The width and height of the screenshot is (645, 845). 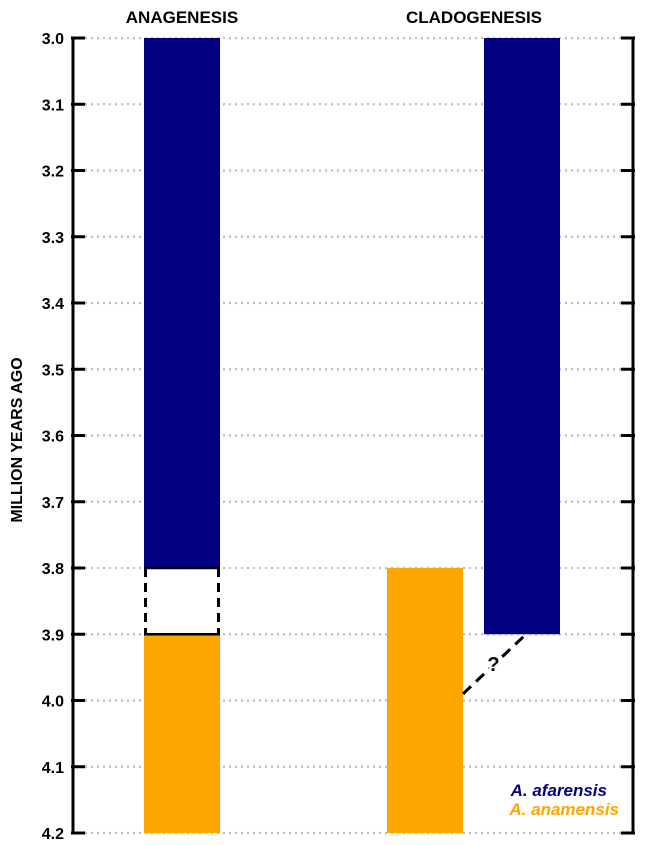 What do you see at coordinates (53, 105) in the screenshot?
I see `y-tick-label: 3.1` at bounding box center [53, 105].